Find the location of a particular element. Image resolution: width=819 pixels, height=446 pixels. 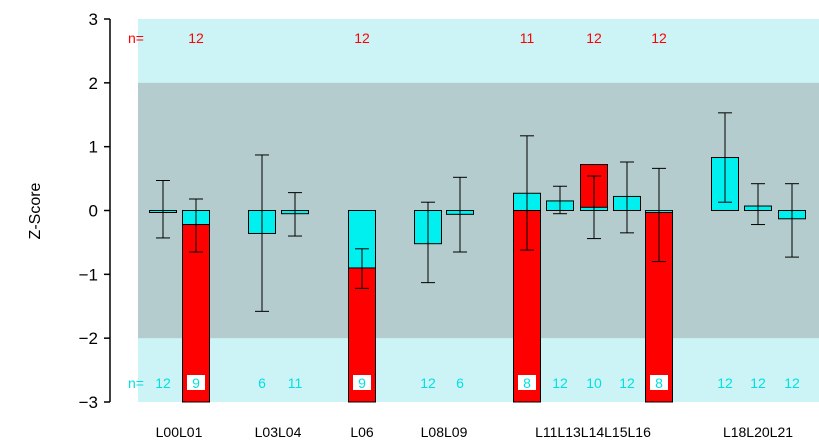

n-top-l06: 12 is located at coordinates (362, 38).